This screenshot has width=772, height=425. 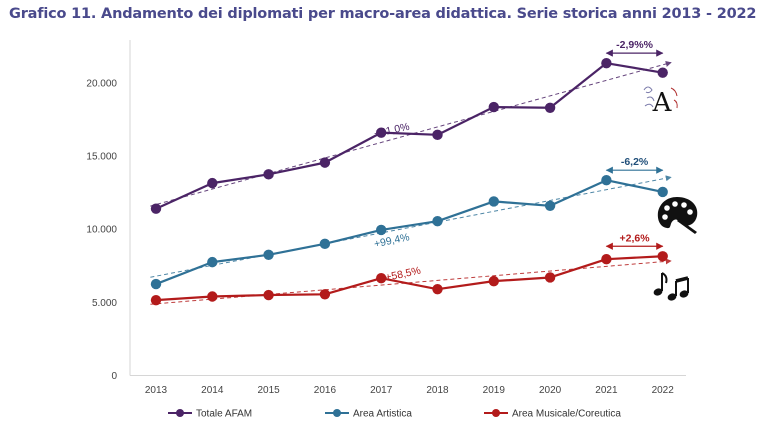 I want to click on palette-icon, so click(x=677, y=215).